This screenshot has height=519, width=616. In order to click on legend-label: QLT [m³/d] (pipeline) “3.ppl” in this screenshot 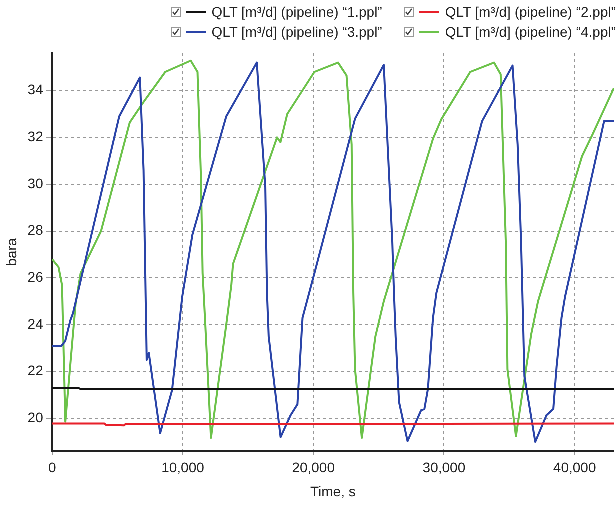, I will do `click(297, 32)`.